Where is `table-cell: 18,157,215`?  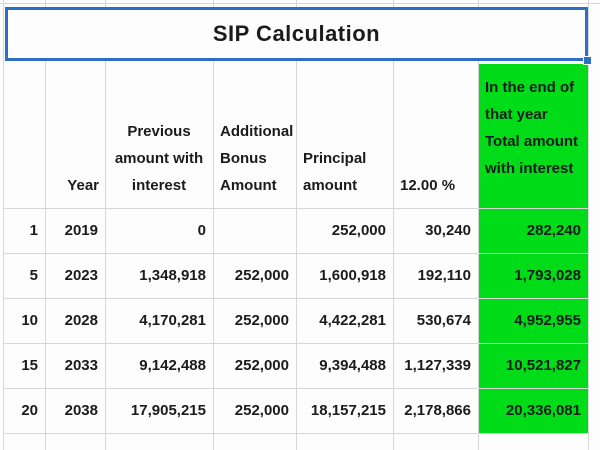
table-cell: 18,157,215 is located at coordinates (348, 410).